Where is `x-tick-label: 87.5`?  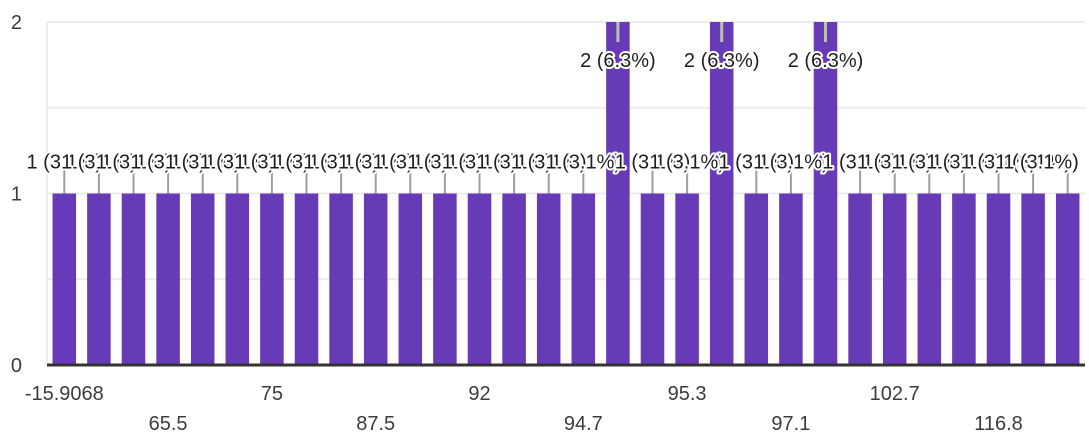
x-tick-label: 87.5 is located at coordinates (375, 424).